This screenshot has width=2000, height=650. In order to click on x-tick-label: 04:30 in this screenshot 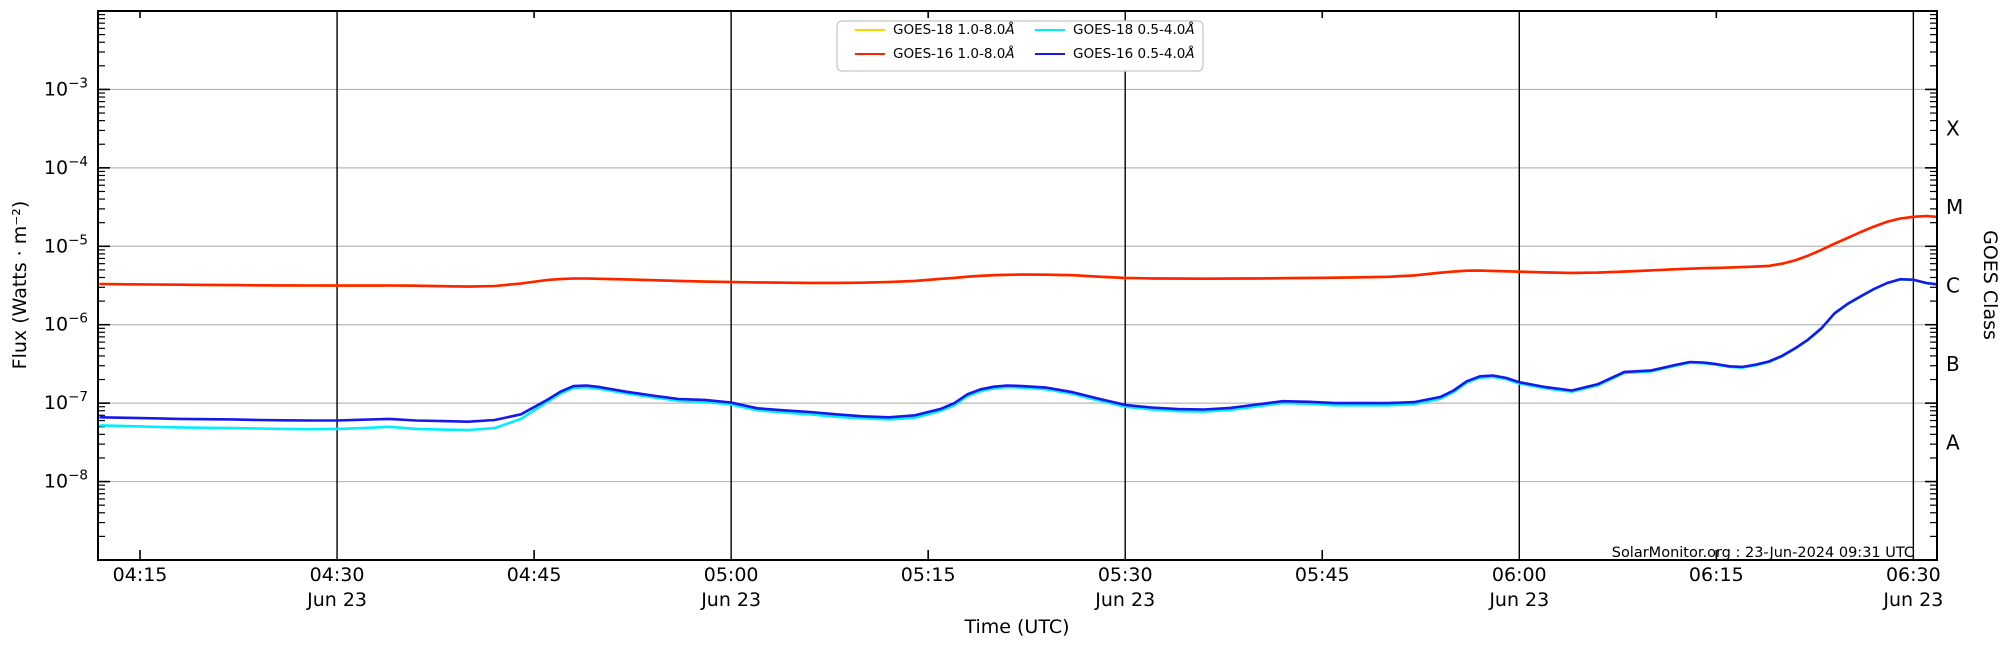, I will do `click(337, 575)`.